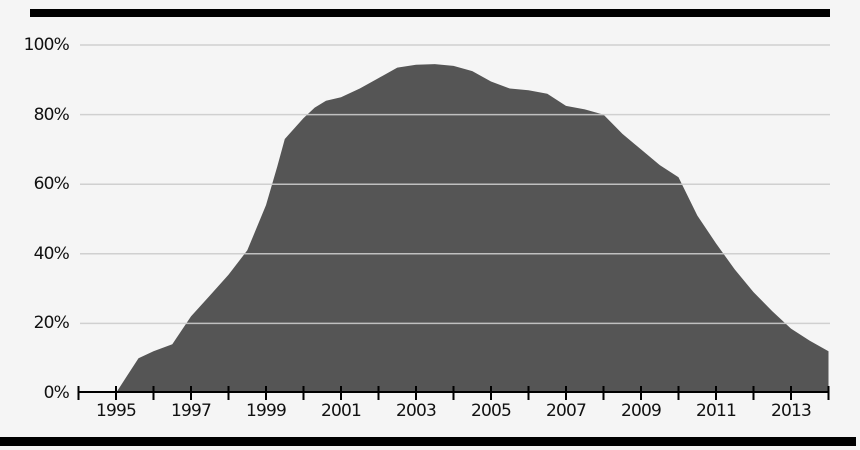  What do you see at coordinates (51, 115) in the screenshot?
I see `y-axis-label: 80%` at bounding box center [51, 115].